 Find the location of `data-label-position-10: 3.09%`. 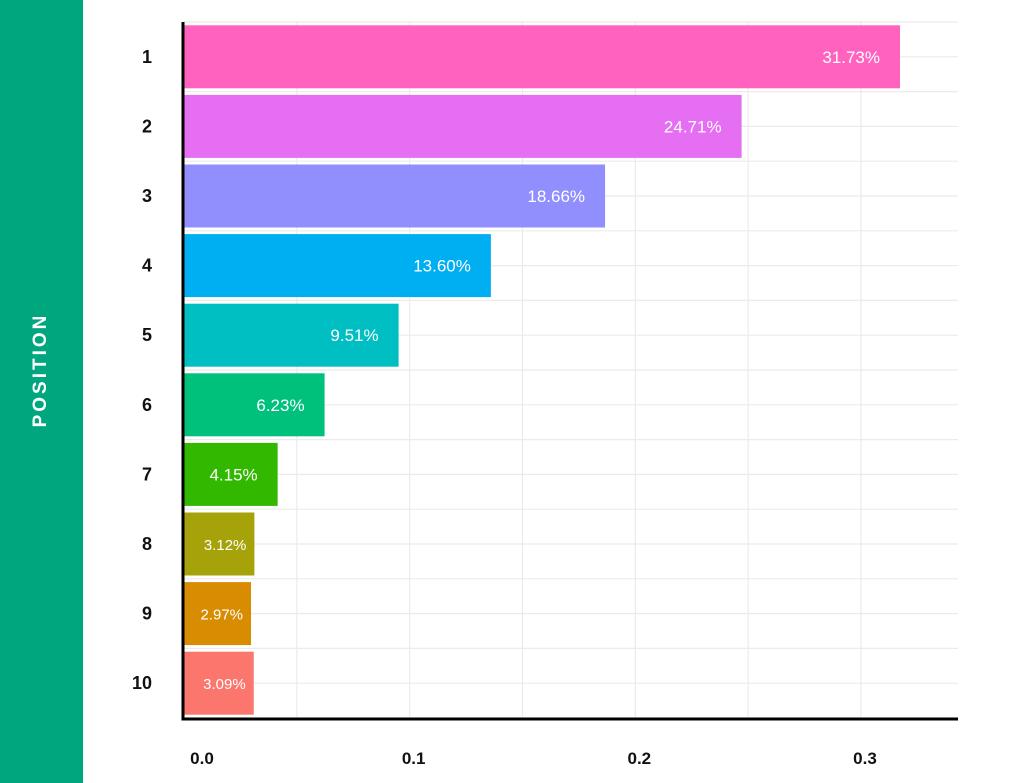

data-label-position-10: 3.09% is located at coordinates (224, 684).